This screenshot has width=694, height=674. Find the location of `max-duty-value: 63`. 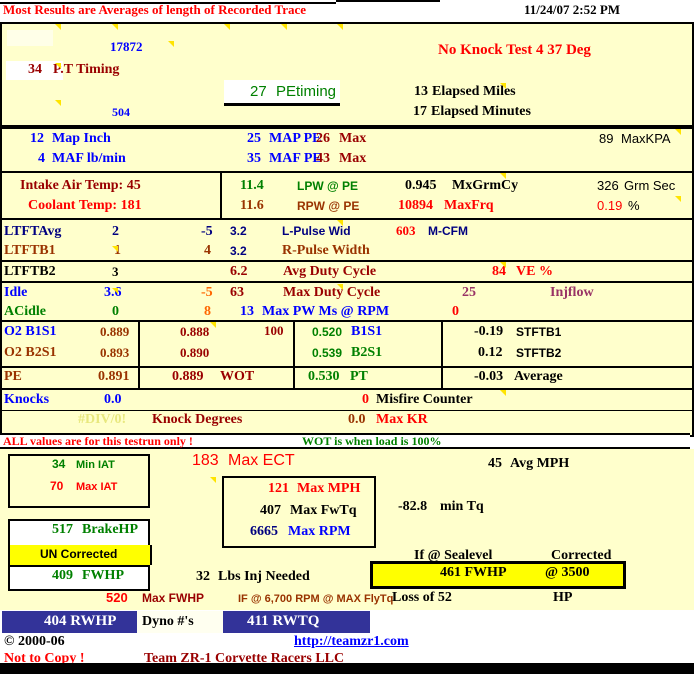

max-duty-value: 63 is located at coordinates (237, 292).